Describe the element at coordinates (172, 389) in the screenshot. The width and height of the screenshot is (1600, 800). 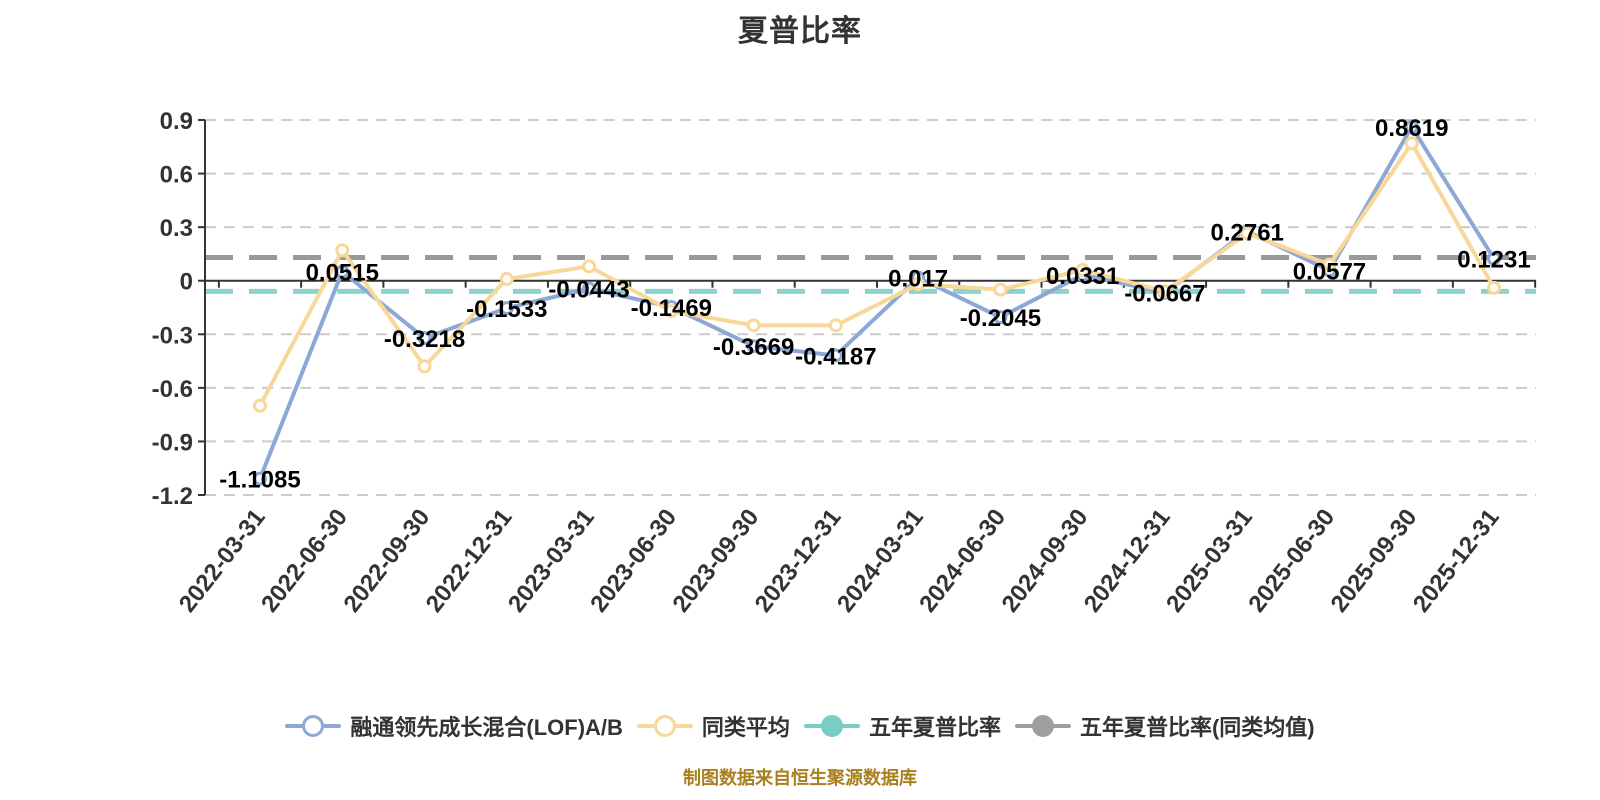
I see `y-tick-label: -0.6` at that location.